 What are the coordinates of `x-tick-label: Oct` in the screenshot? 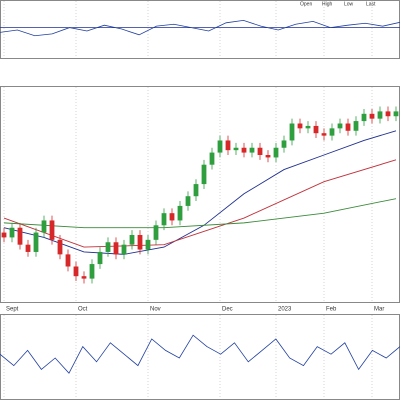 It's located at (83, 310).